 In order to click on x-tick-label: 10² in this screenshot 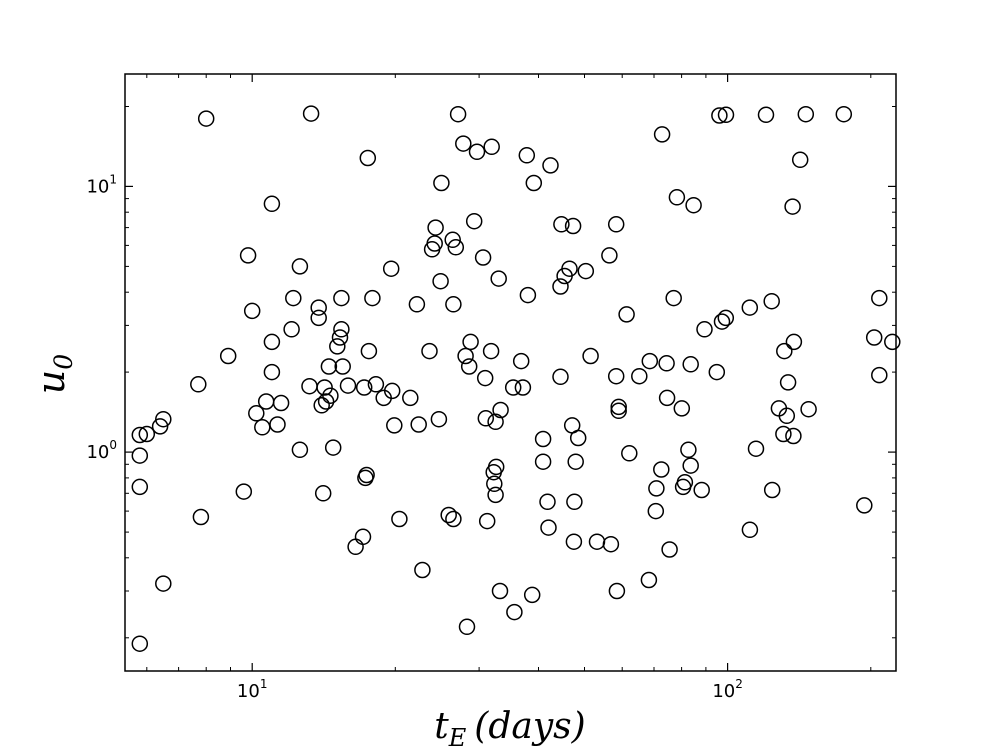, I will do `click(727, 689)`.